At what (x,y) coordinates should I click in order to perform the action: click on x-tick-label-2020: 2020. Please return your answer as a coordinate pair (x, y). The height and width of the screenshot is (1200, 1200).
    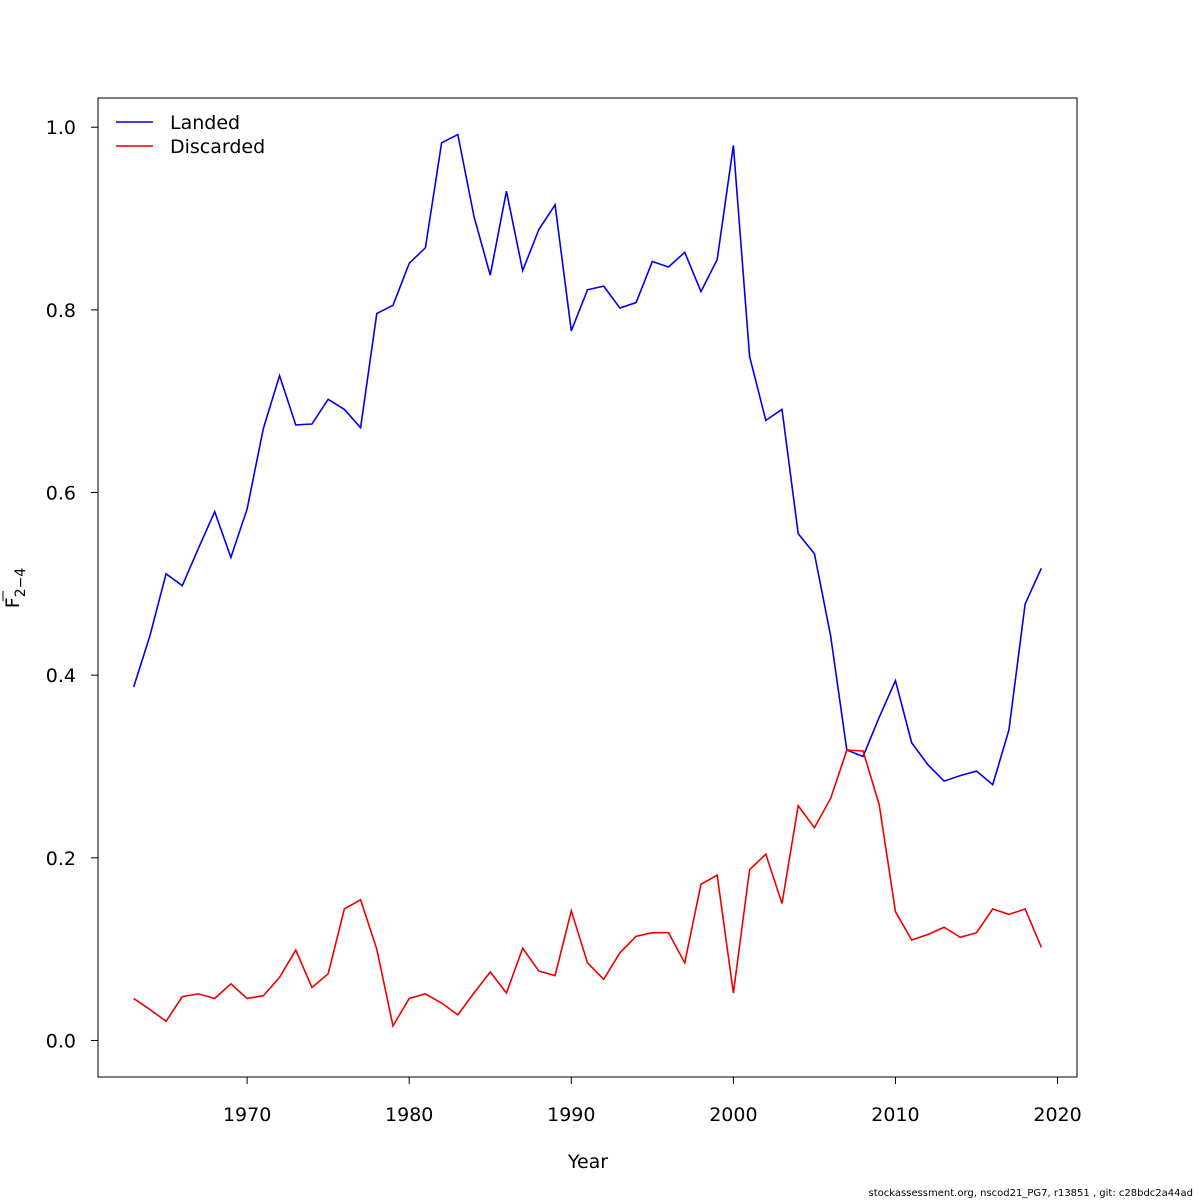
    Looking at the image, I should click on (1057, 1115).